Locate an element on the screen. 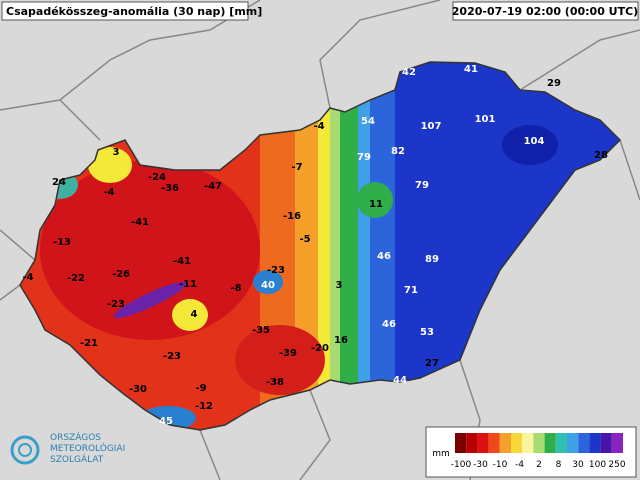 The width and height of the screenshot is (640, 480). legend-label: 30 is located at coordinates (578, 465).